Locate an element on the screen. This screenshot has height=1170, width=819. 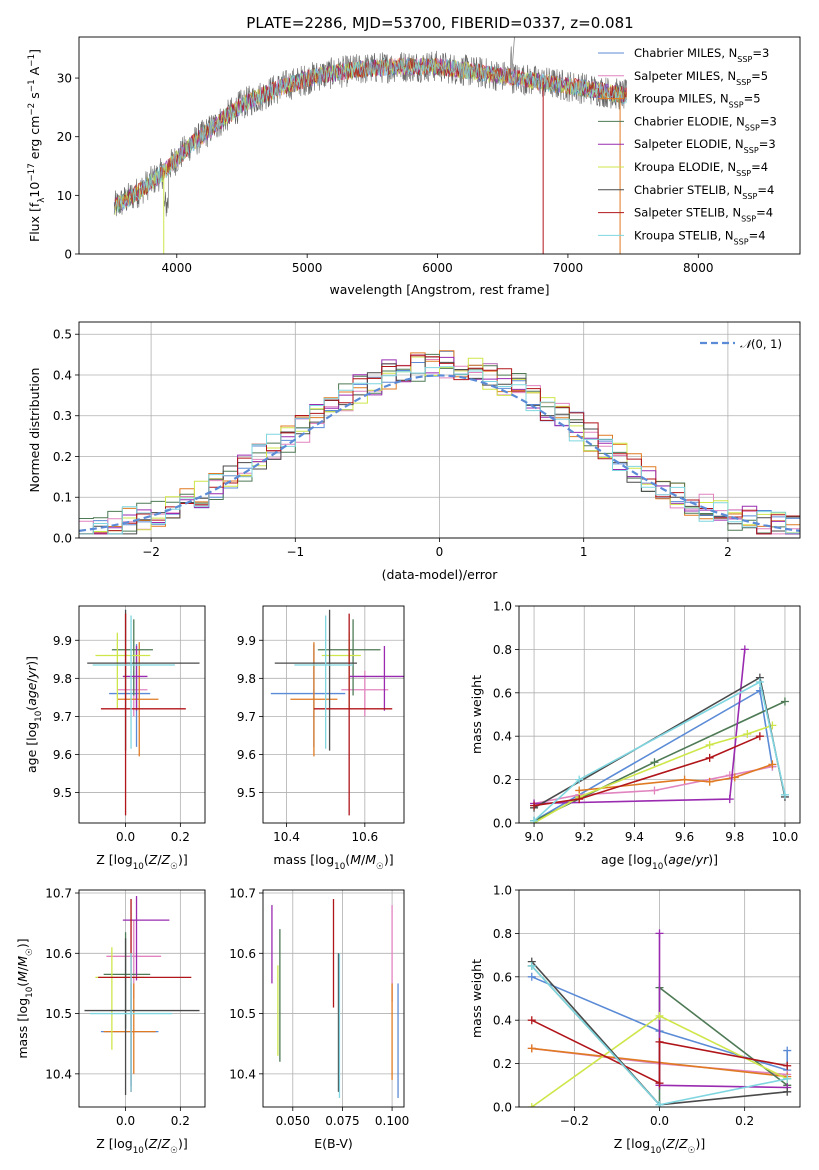
y-tick-label: 9.8 is located at coordinates (62, 679).